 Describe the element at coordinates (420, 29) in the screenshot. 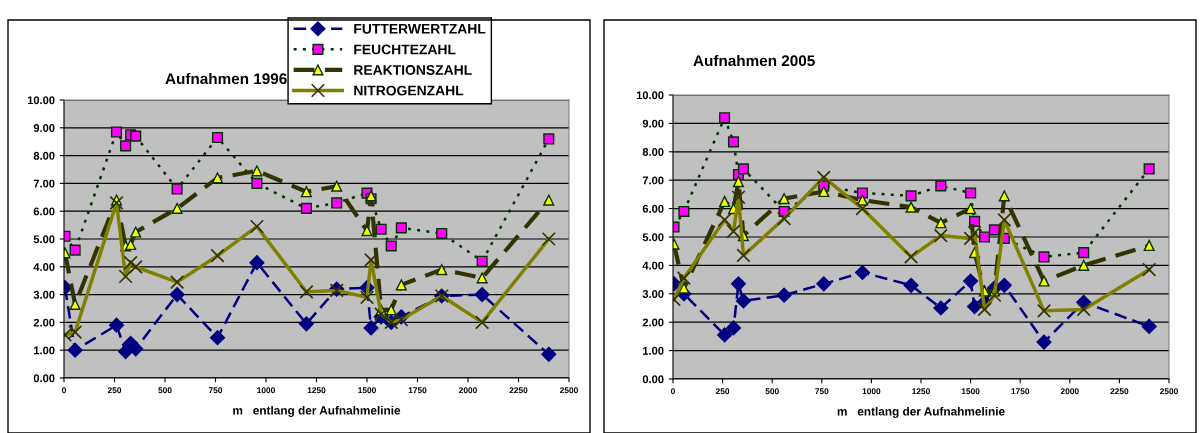

I see `legend-label: FUTTERWERTZAHL` at that location.